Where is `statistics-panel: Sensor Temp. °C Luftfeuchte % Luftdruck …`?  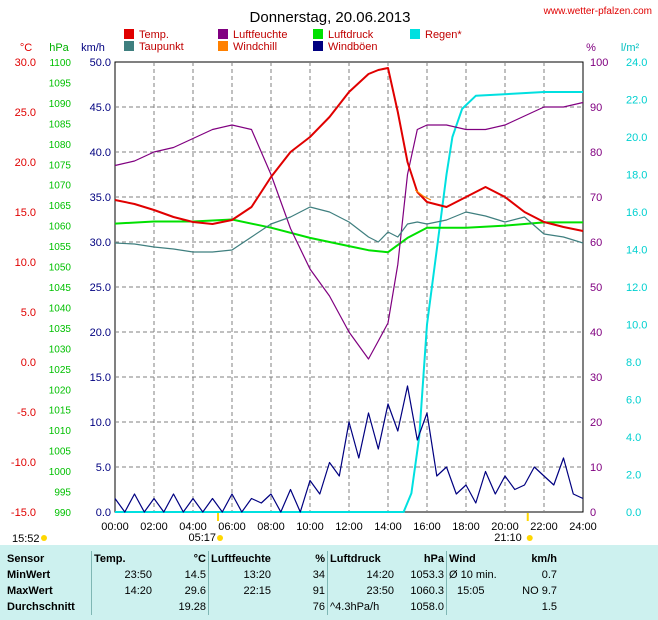
statistics-panel: Sensor Temp. °C Luftfeuchte % Luftdruck … is located at coordinates (329, 582).